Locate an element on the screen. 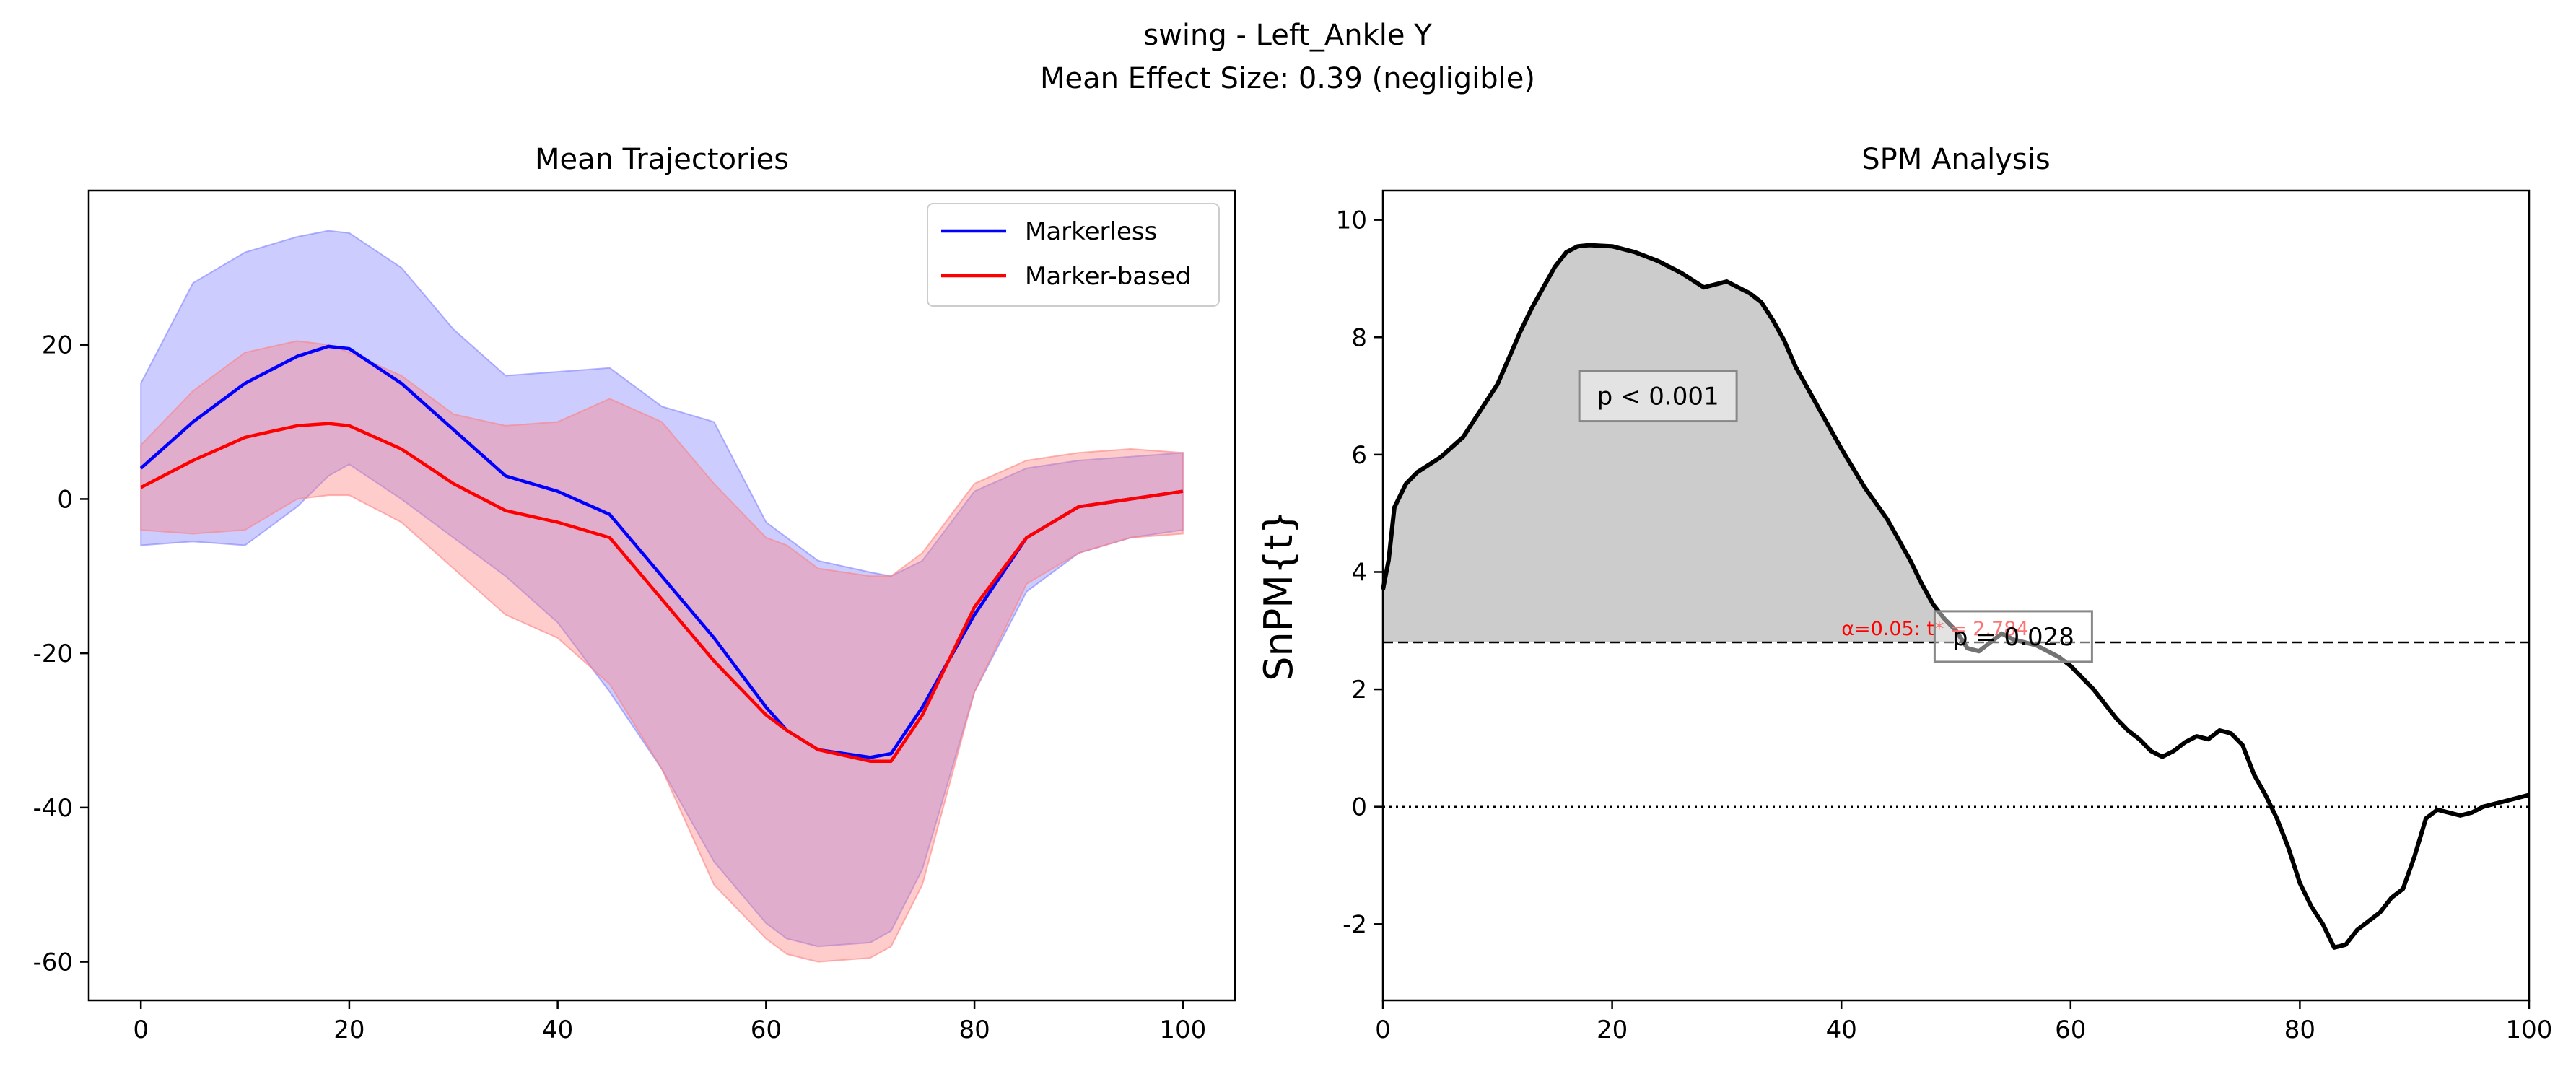  spm-analysis-title: SPM Analysis is located at coordinates (1956, 159).